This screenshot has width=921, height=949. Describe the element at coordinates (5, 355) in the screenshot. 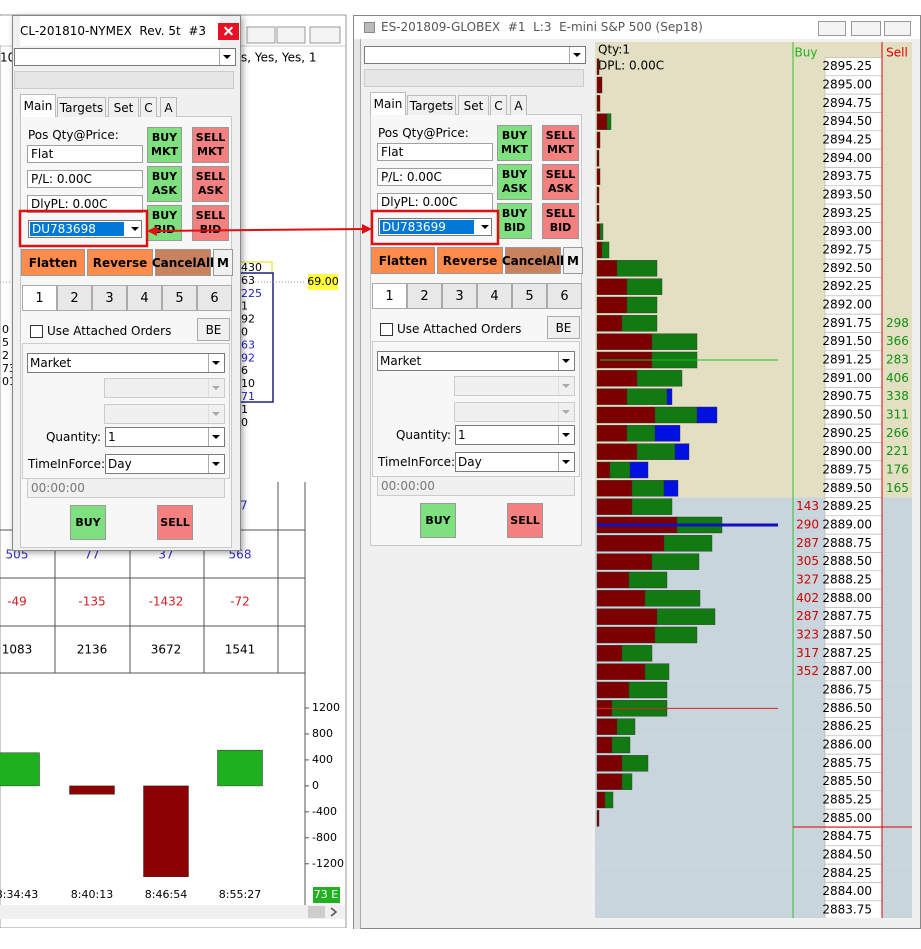

I see `edge-fragment: 2` at that location.